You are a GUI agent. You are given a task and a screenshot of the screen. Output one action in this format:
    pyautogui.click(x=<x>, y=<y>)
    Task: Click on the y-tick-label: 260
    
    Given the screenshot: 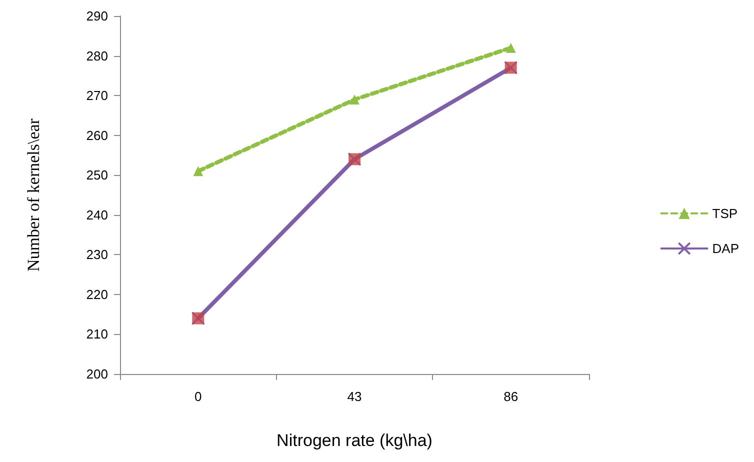 What is the action you would take?
    pyautogui.click(x=97, y=135)
    